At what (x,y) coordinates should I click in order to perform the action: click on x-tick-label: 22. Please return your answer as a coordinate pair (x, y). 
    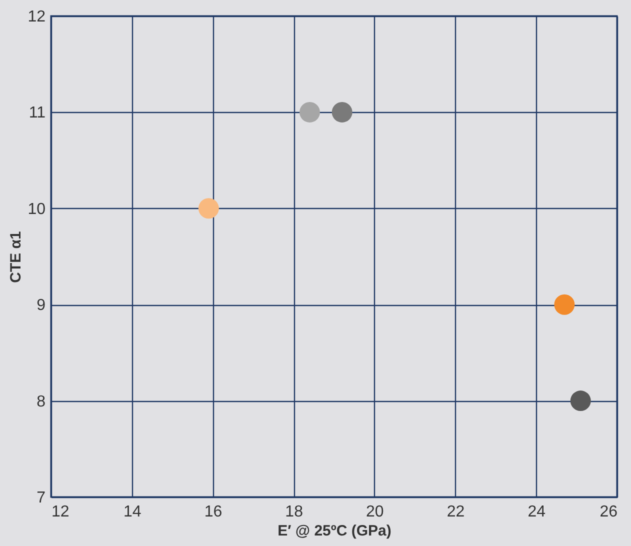
    Looking at the image, I should click on (455, 512).